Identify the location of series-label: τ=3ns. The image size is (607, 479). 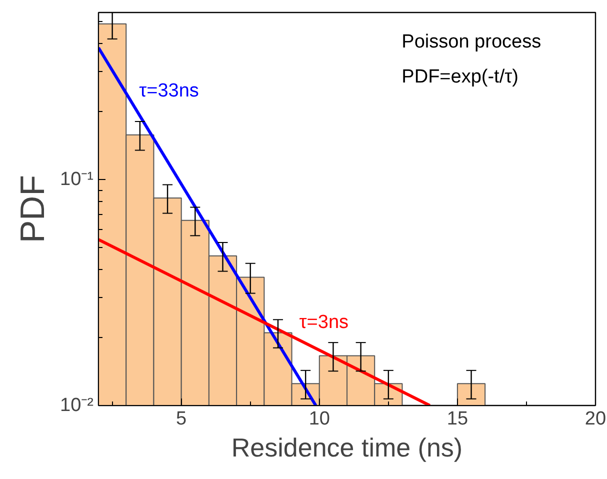
(324, 323).